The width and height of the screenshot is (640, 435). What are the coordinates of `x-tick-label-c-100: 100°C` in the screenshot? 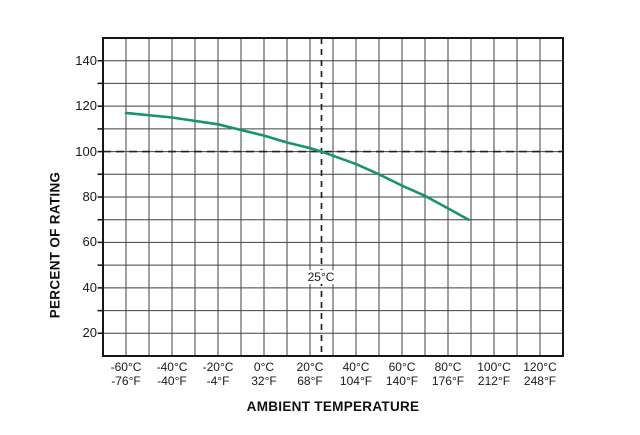 It's located at (494, 367).